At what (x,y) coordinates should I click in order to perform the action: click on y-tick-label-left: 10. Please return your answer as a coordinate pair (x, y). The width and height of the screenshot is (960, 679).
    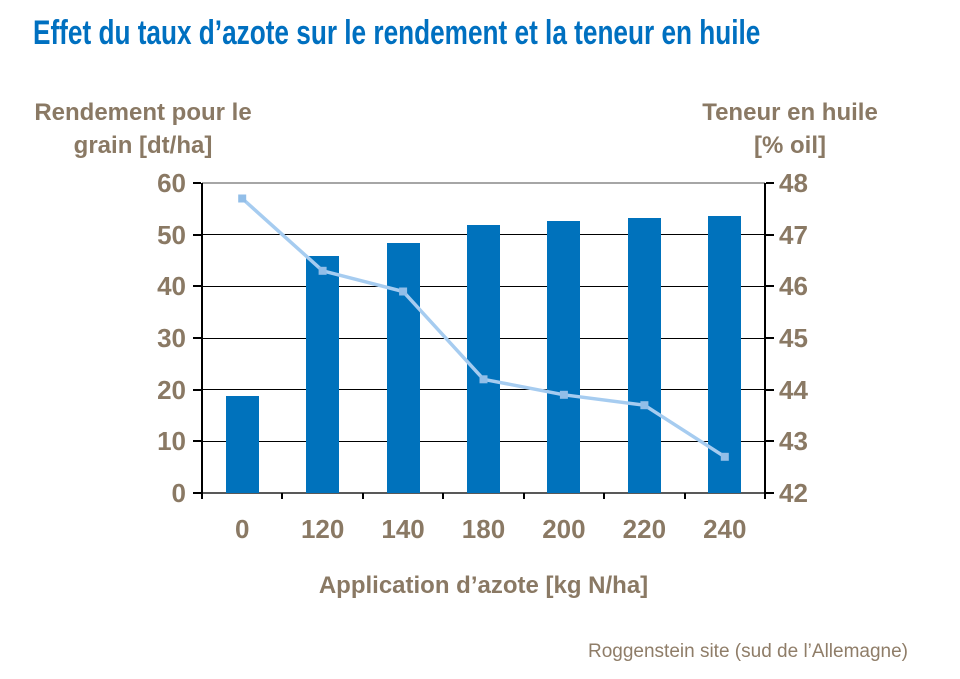
    Looking at the image, I should click on (171, 441).